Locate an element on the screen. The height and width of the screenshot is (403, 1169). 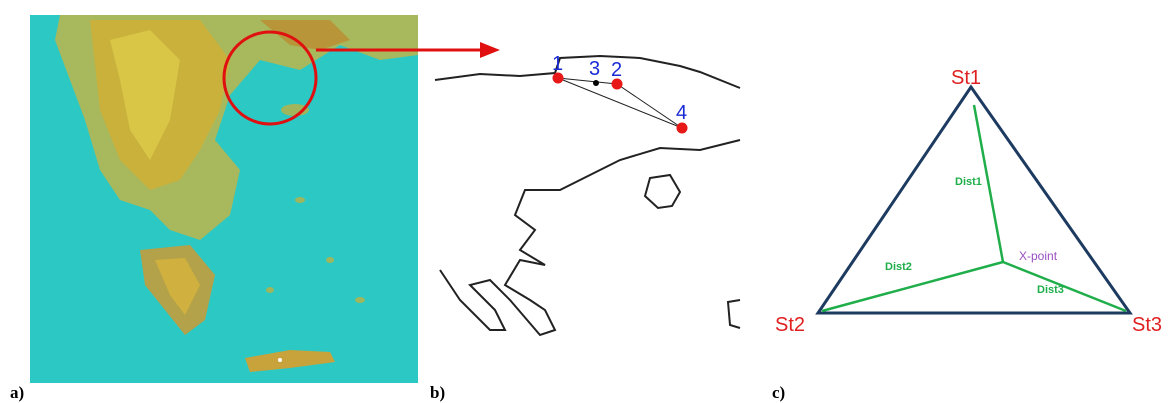
station-label: St2 is located at coordinates (790, 325).